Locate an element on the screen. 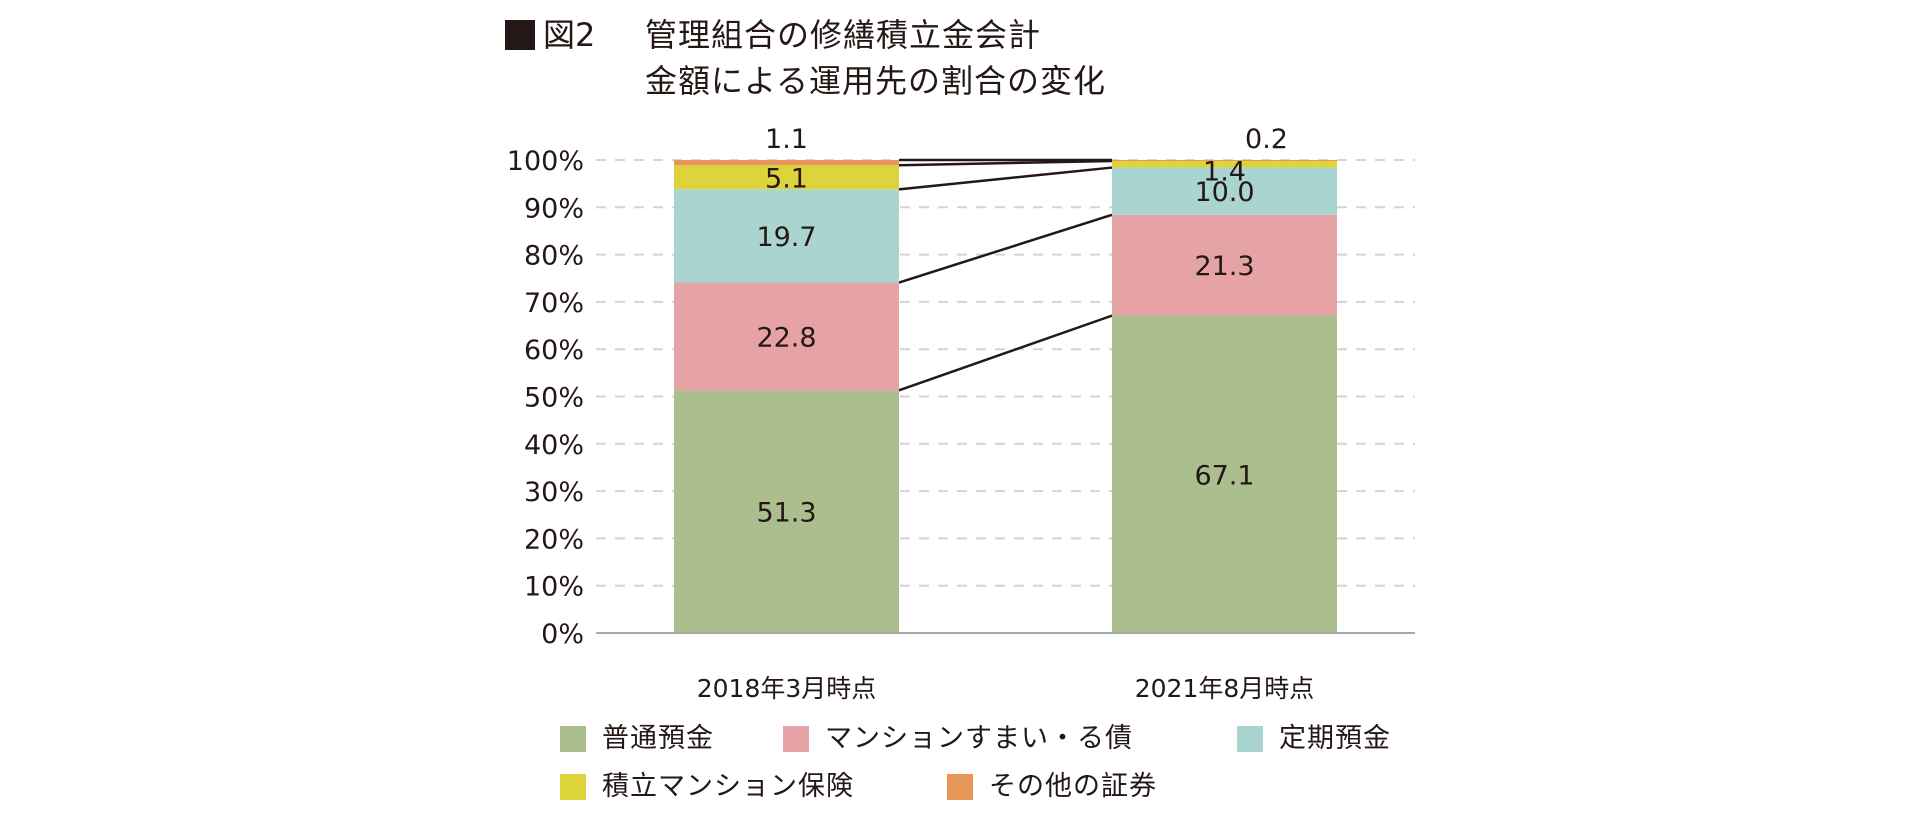 This screenshot has height=827, width=1920. x-category-label: 2021年8月時点 is located at coordinates (1225, 688).